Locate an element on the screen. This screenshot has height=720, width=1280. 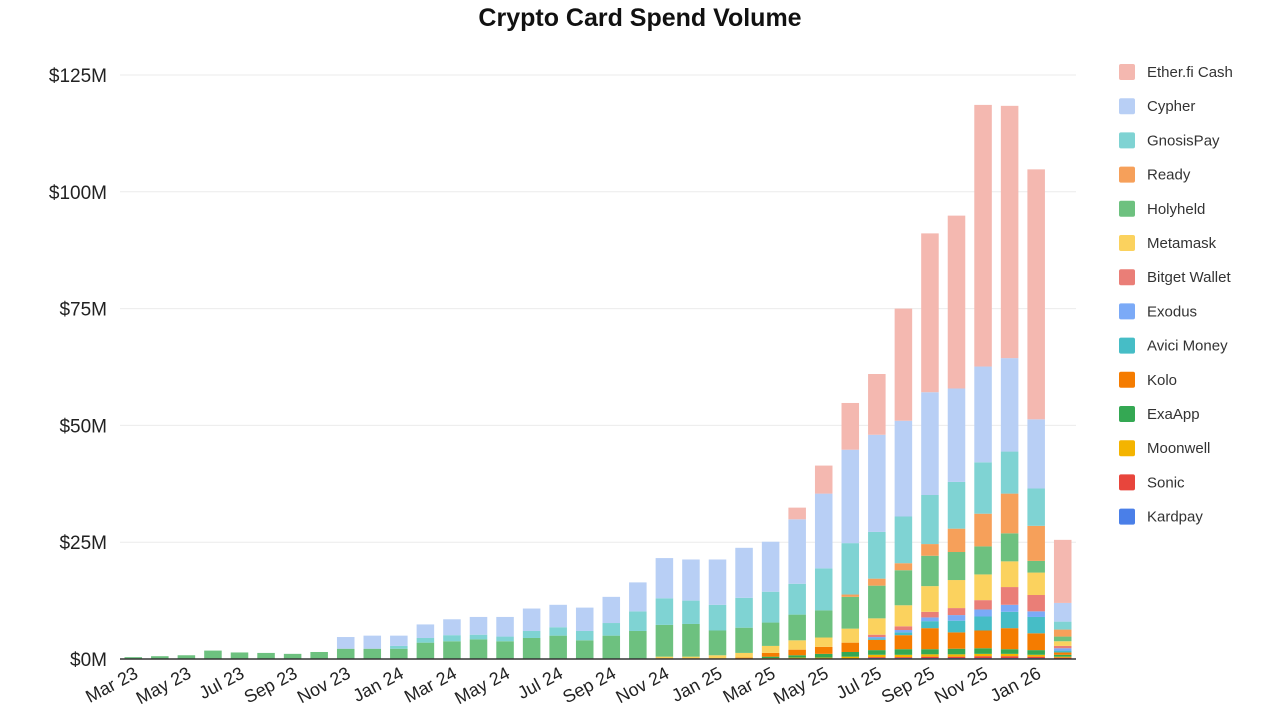
legend-label: ExaApp is located at coordinates (1173, 414).